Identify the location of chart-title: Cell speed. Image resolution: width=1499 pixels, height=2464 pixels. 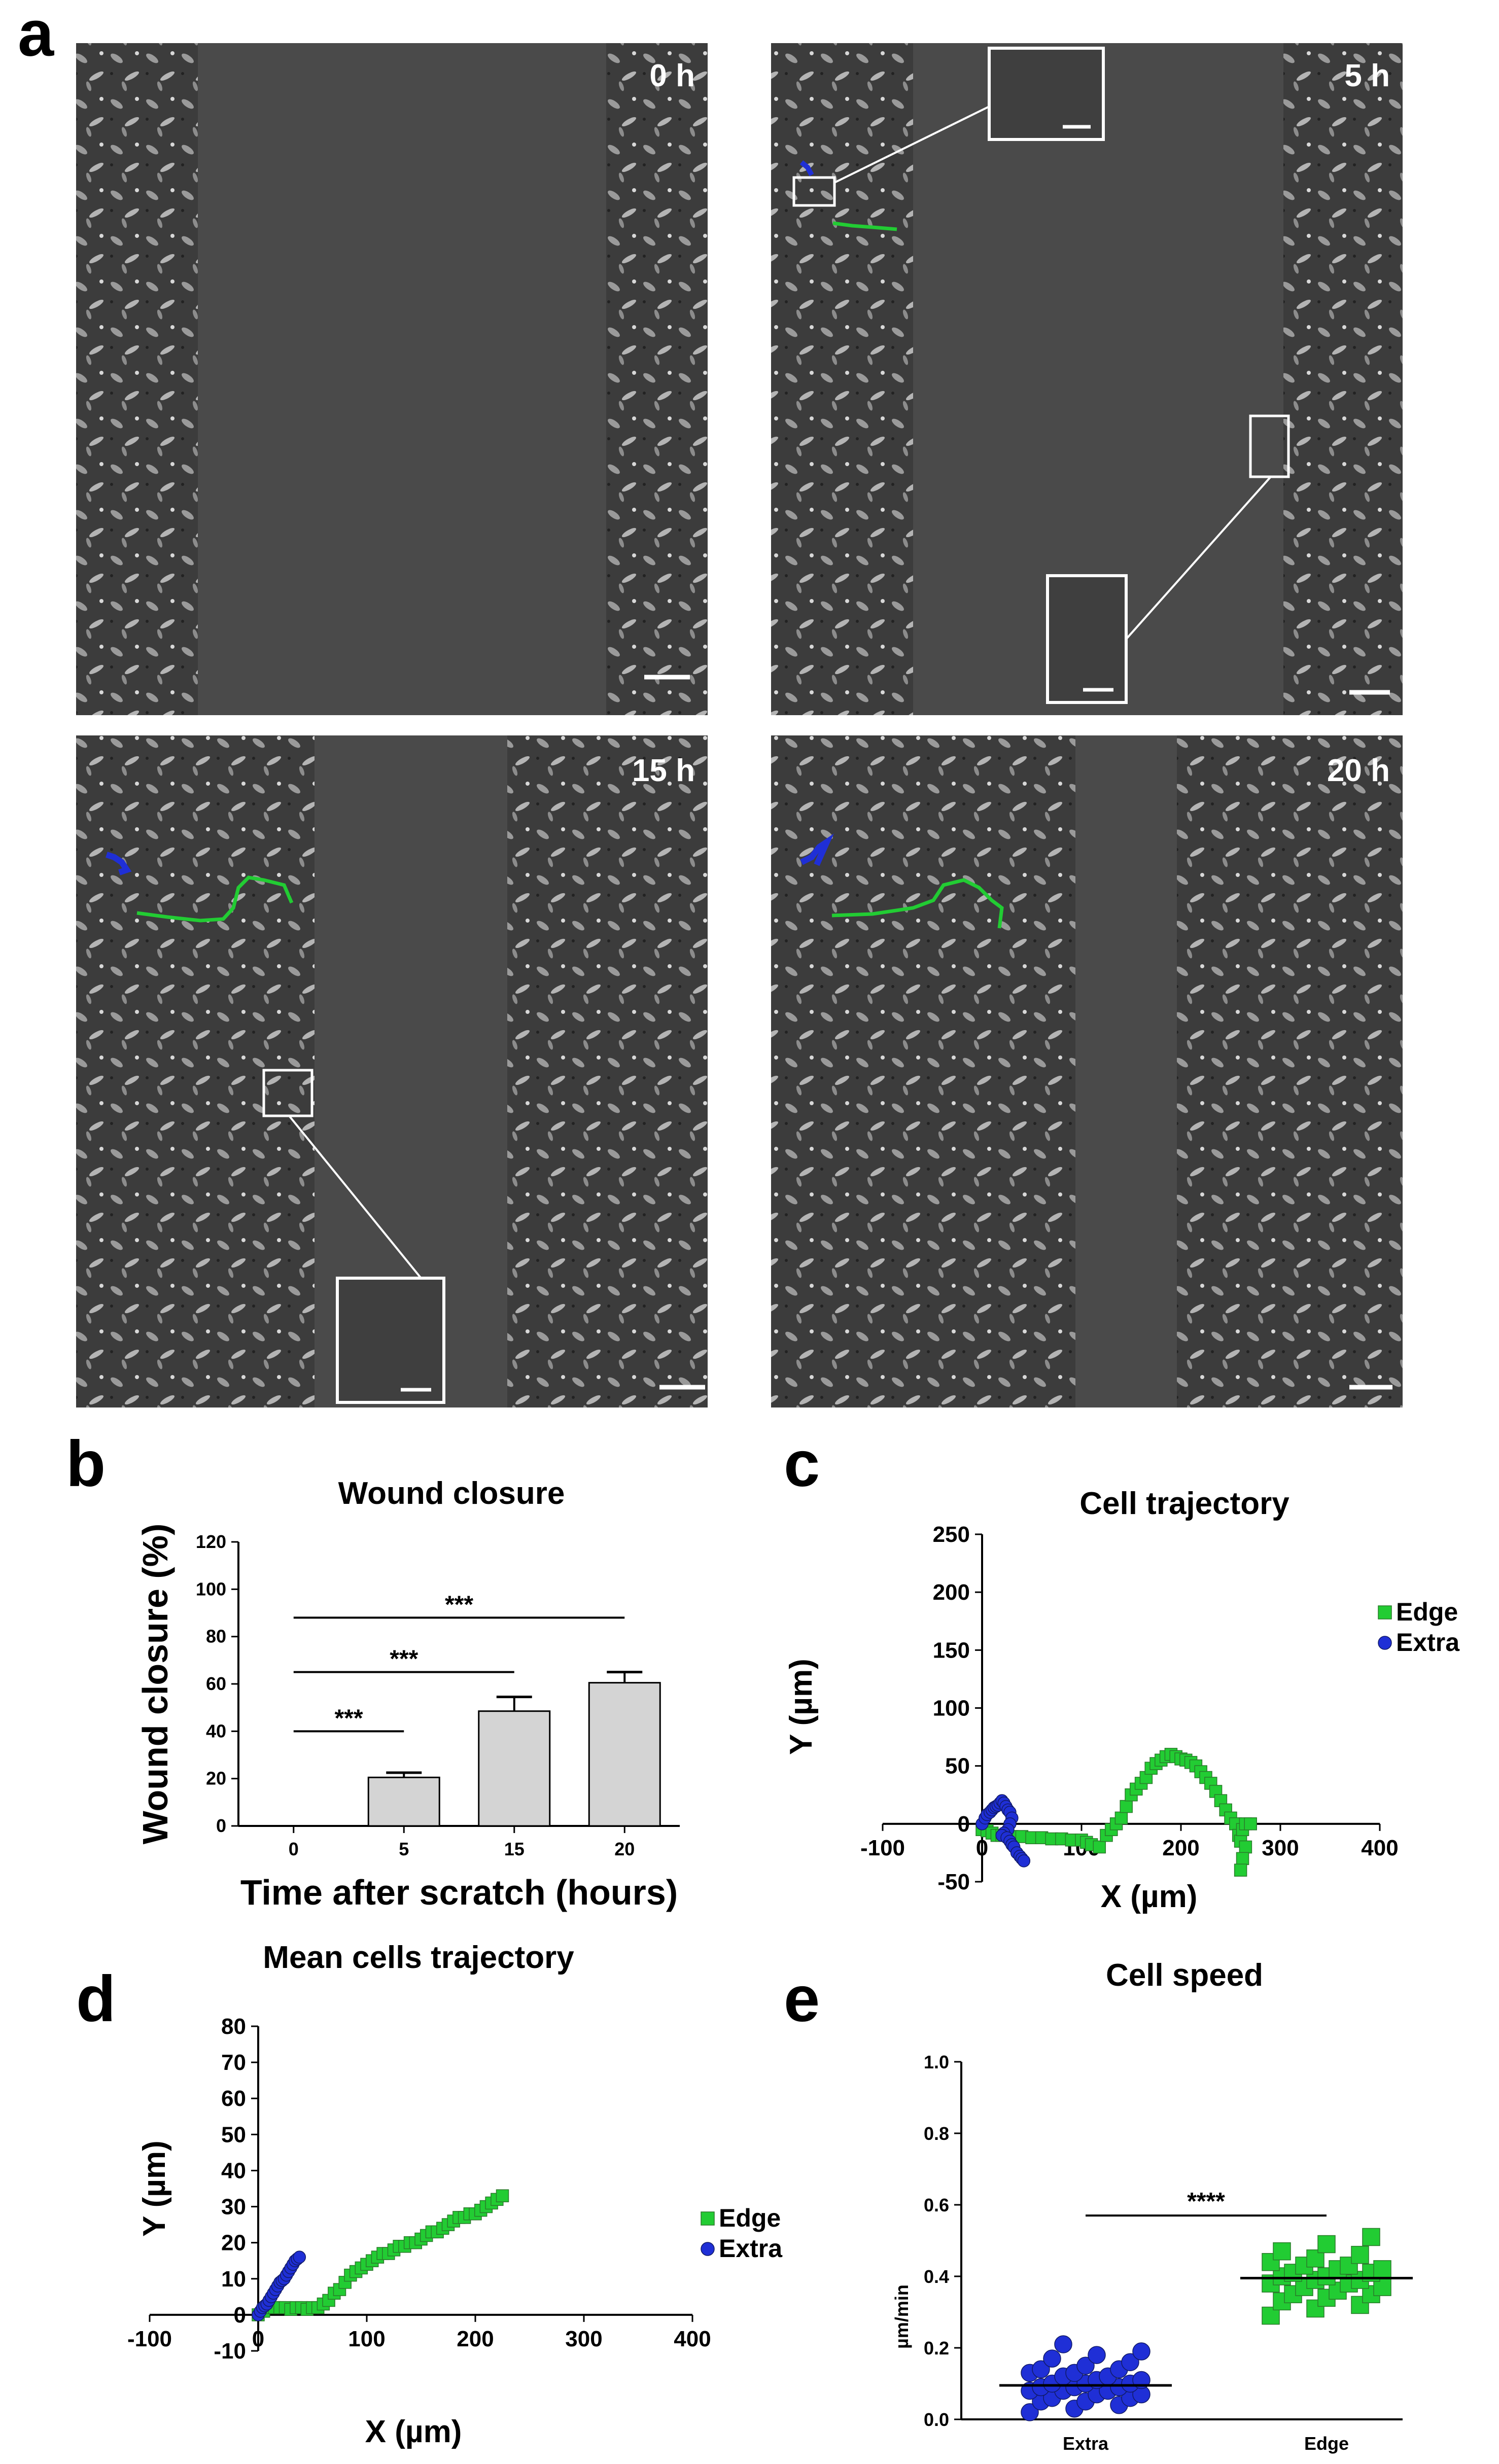
(1185, 1975).